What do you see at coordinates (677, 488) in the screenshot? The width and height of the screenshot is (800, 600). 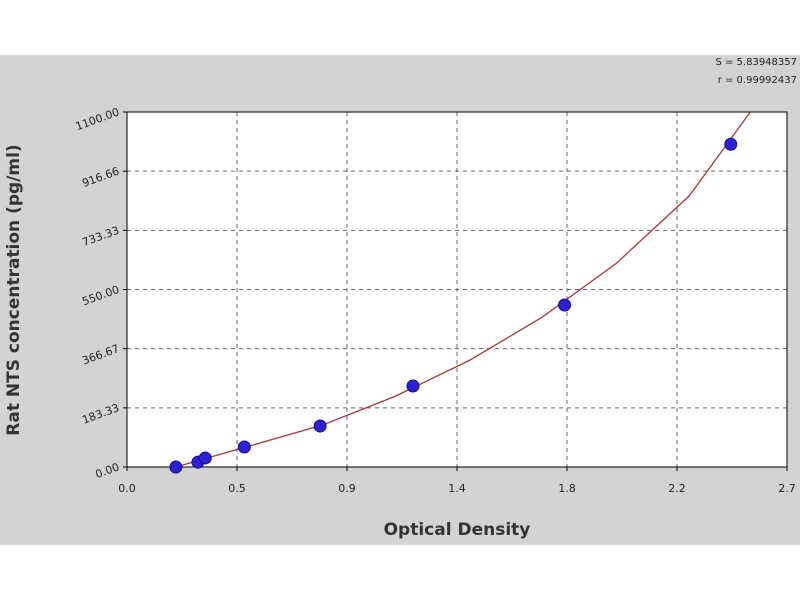 I see `x-tick-label: 2.2` at bounding box center [677, 488].